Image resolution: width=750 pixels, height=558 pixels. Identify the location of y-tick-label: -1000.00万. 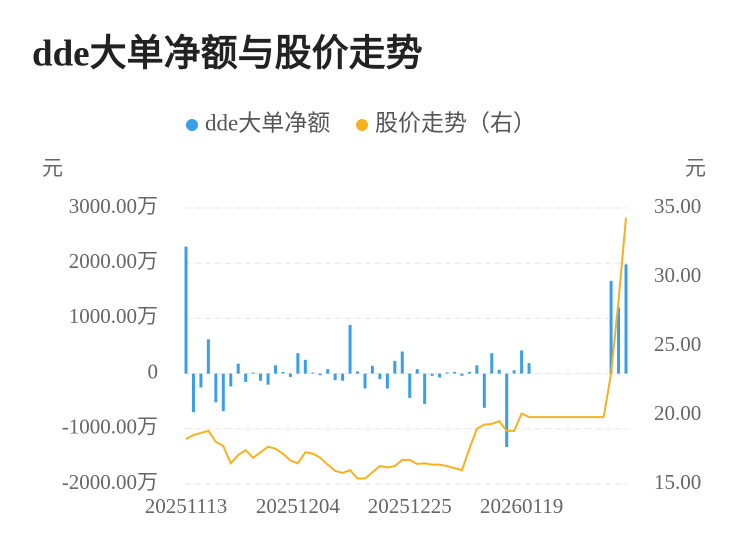
(110, 427).